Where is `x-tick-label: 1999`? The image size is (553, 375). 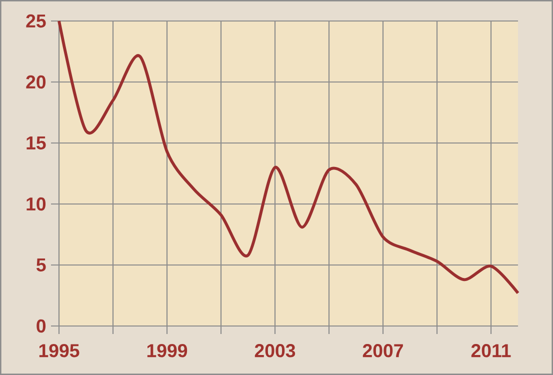 x-tick-label: 1999 is located at coordinates (167, 351).